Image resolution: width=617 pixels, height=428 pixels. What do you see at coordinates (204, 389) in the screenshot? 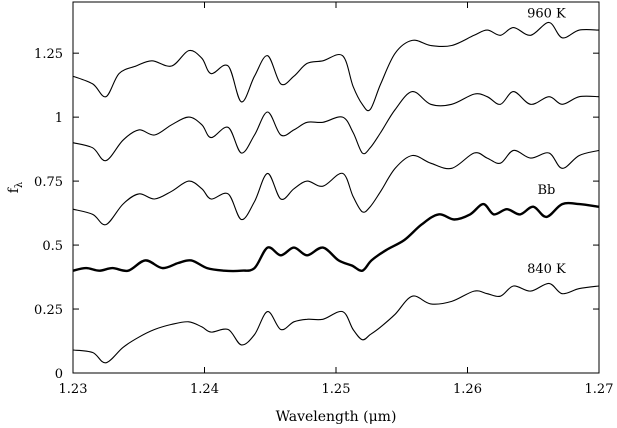
I see `x-tick-label: 1.24` at bounding box center [204, 389].